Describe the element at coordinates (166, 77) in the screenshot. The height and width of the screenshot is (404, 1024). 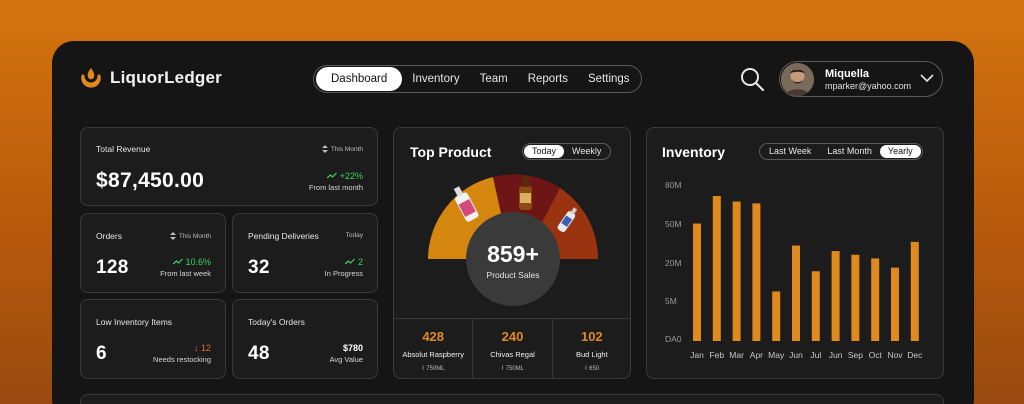
I see `app-name: LiquorLedger` at that location.